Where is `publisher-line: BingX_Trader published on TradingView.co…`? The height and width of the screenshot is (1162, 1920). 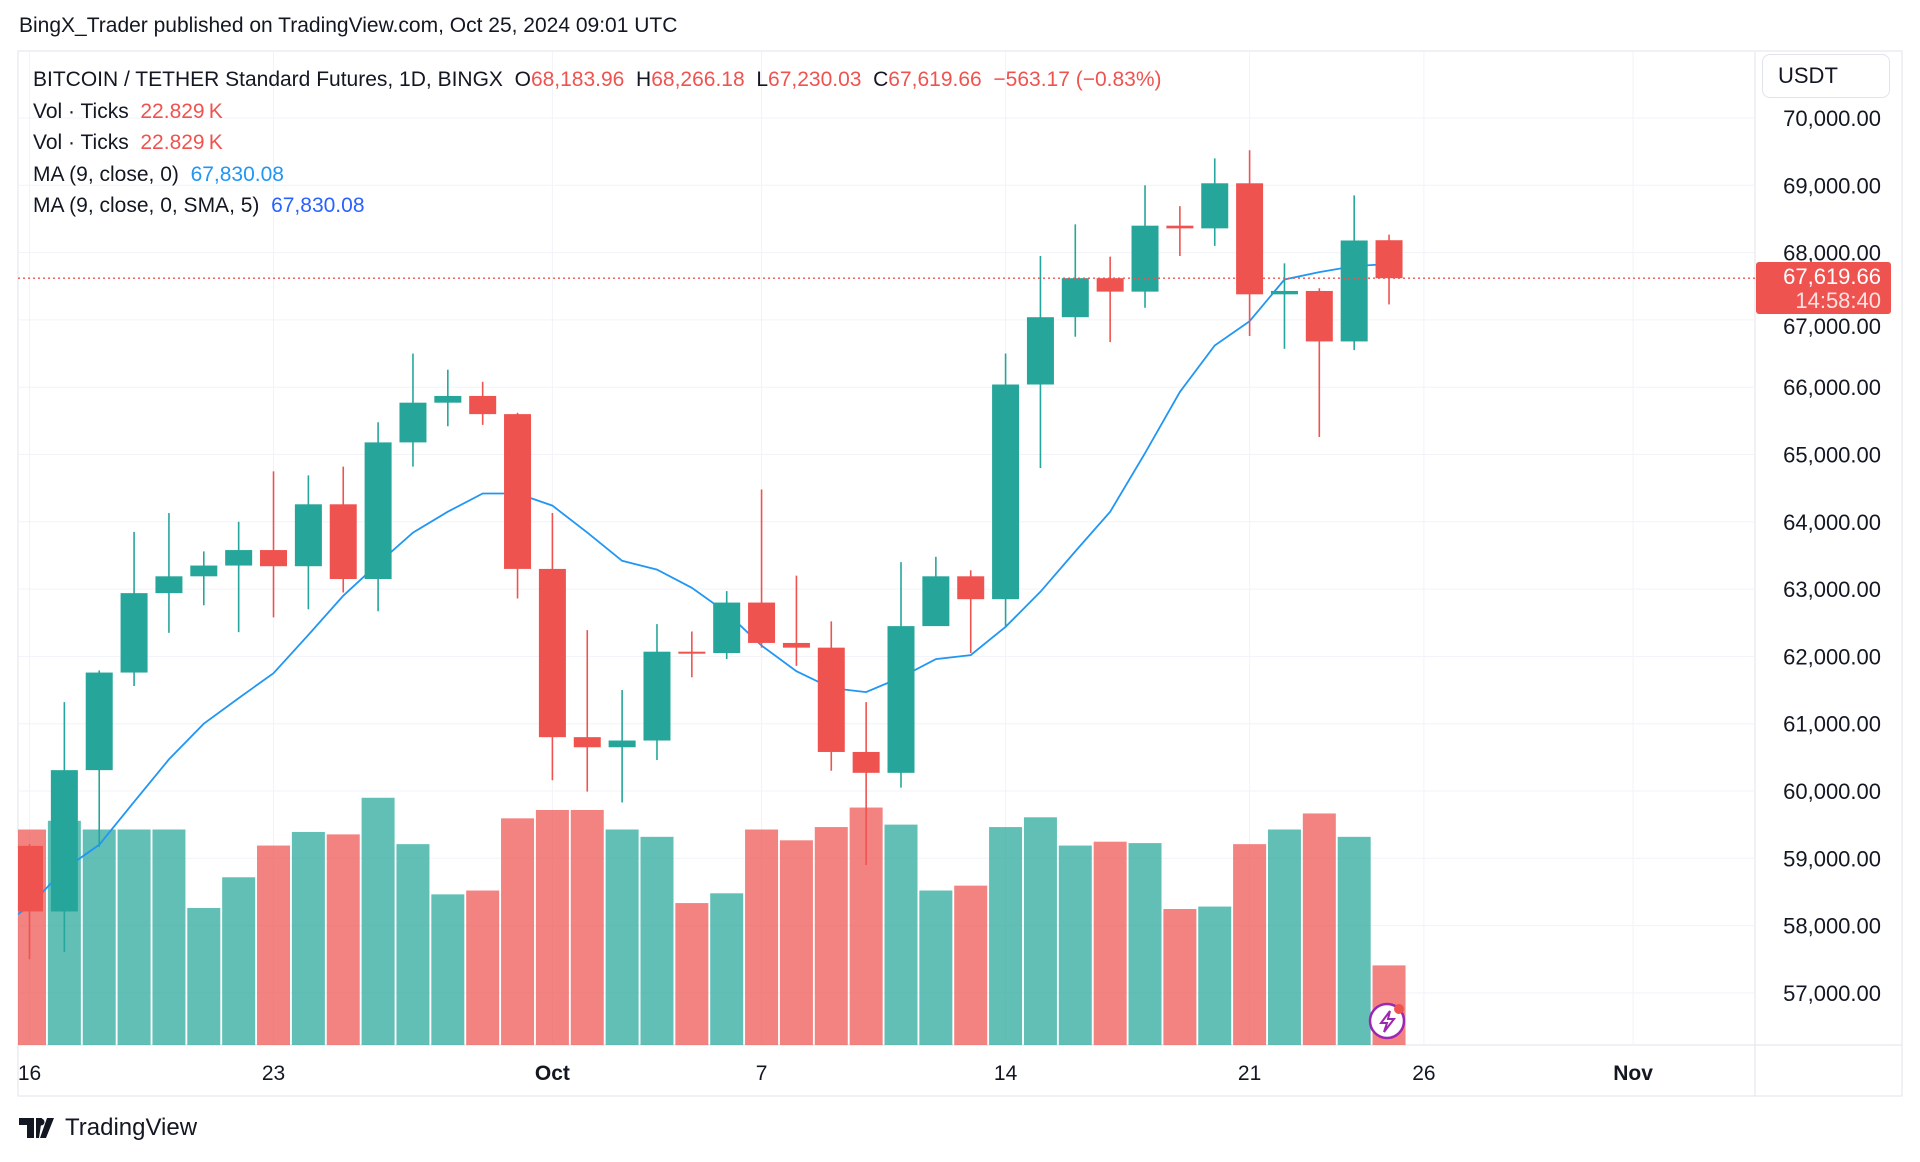
publisher-line: BingX_Trader published on TradingView.co… is located at coordinates (348, 25).